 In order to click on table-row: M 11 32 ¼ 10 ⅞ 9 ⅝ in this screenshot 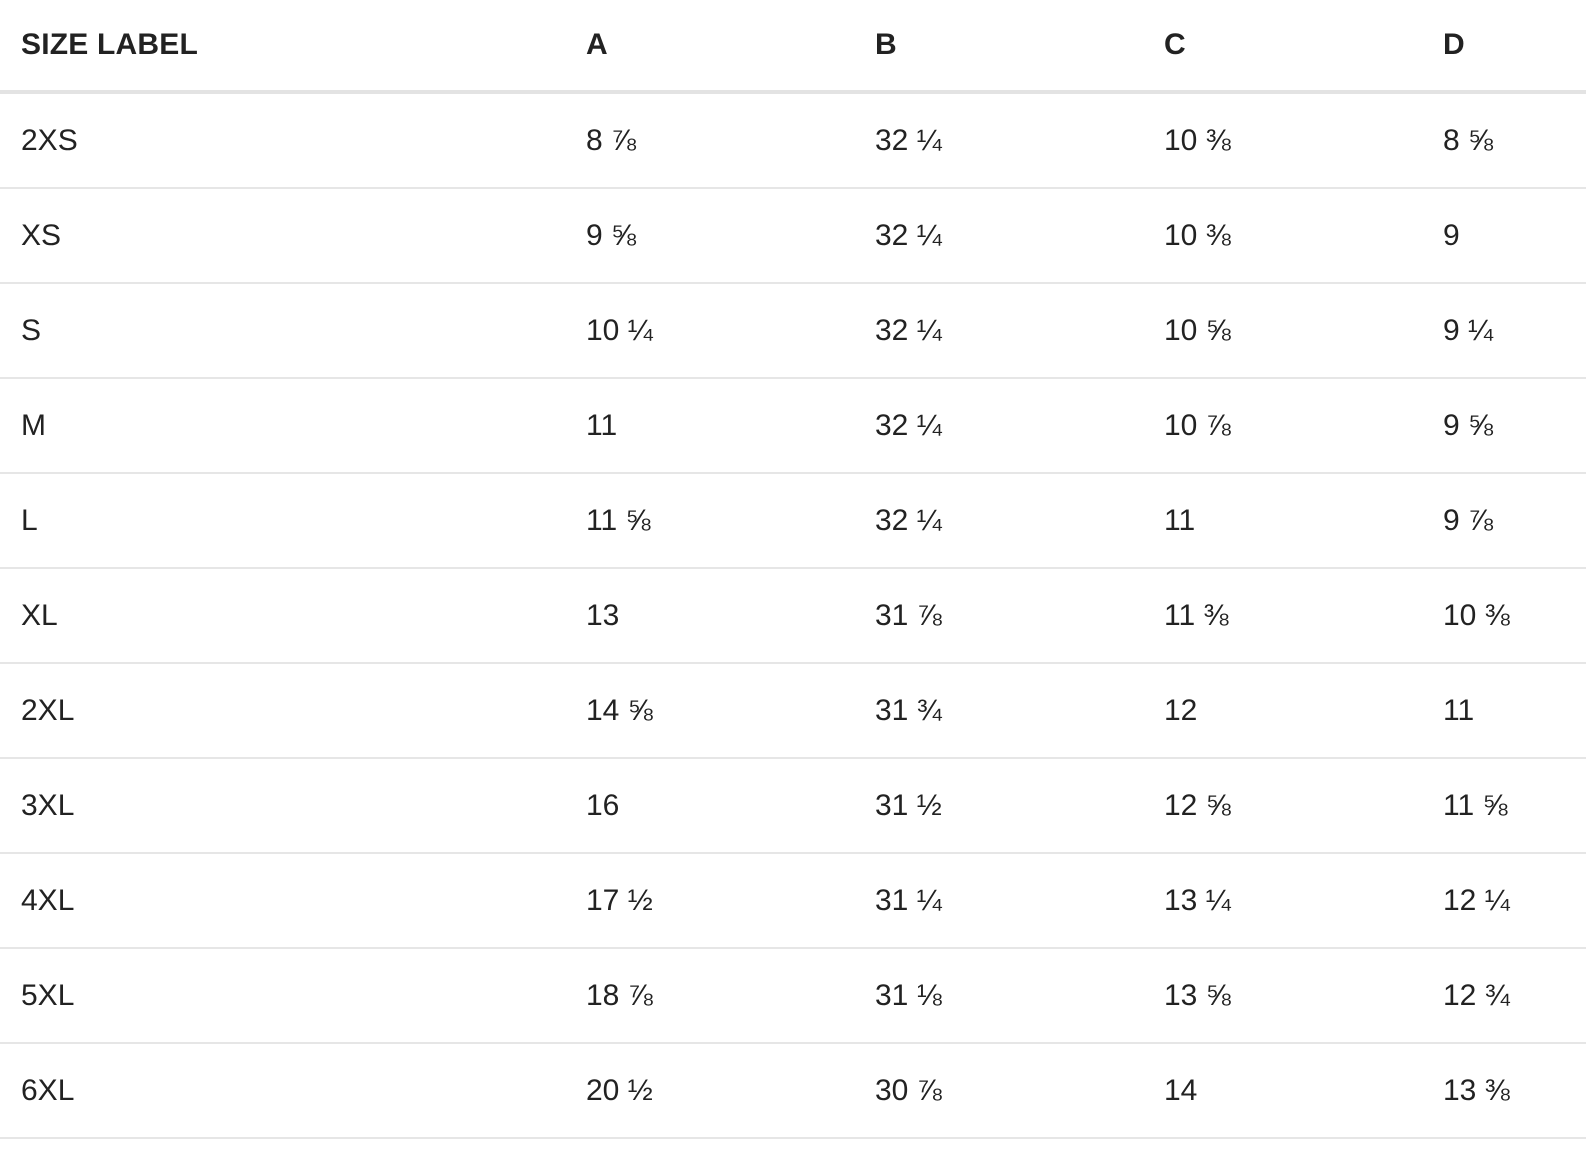, I will do `click(793, 426)`.